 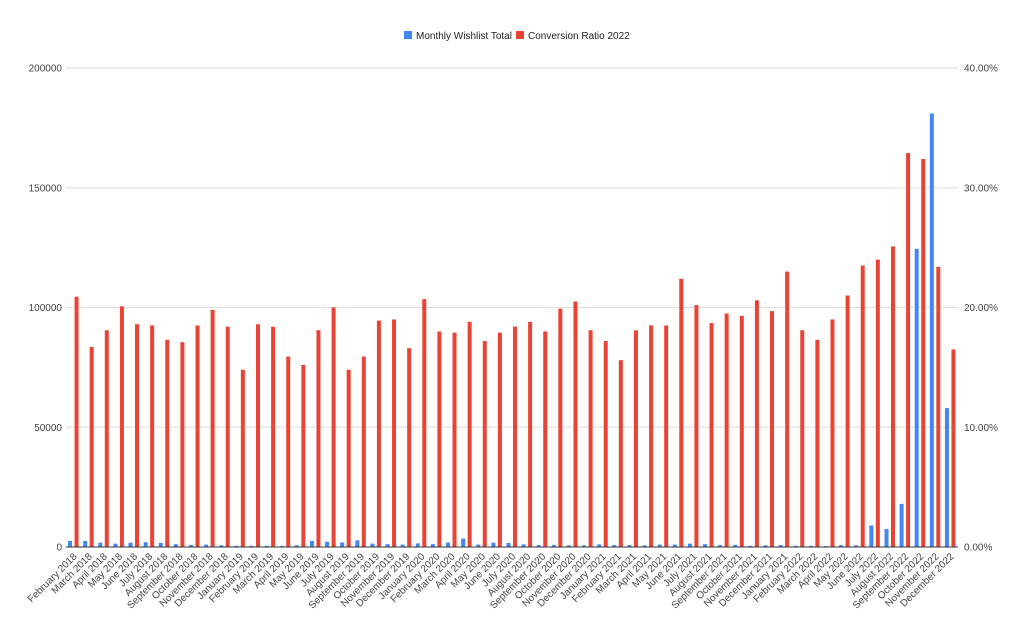 I want to click on left-tick-label: 200000, so click(x=46, y=69).